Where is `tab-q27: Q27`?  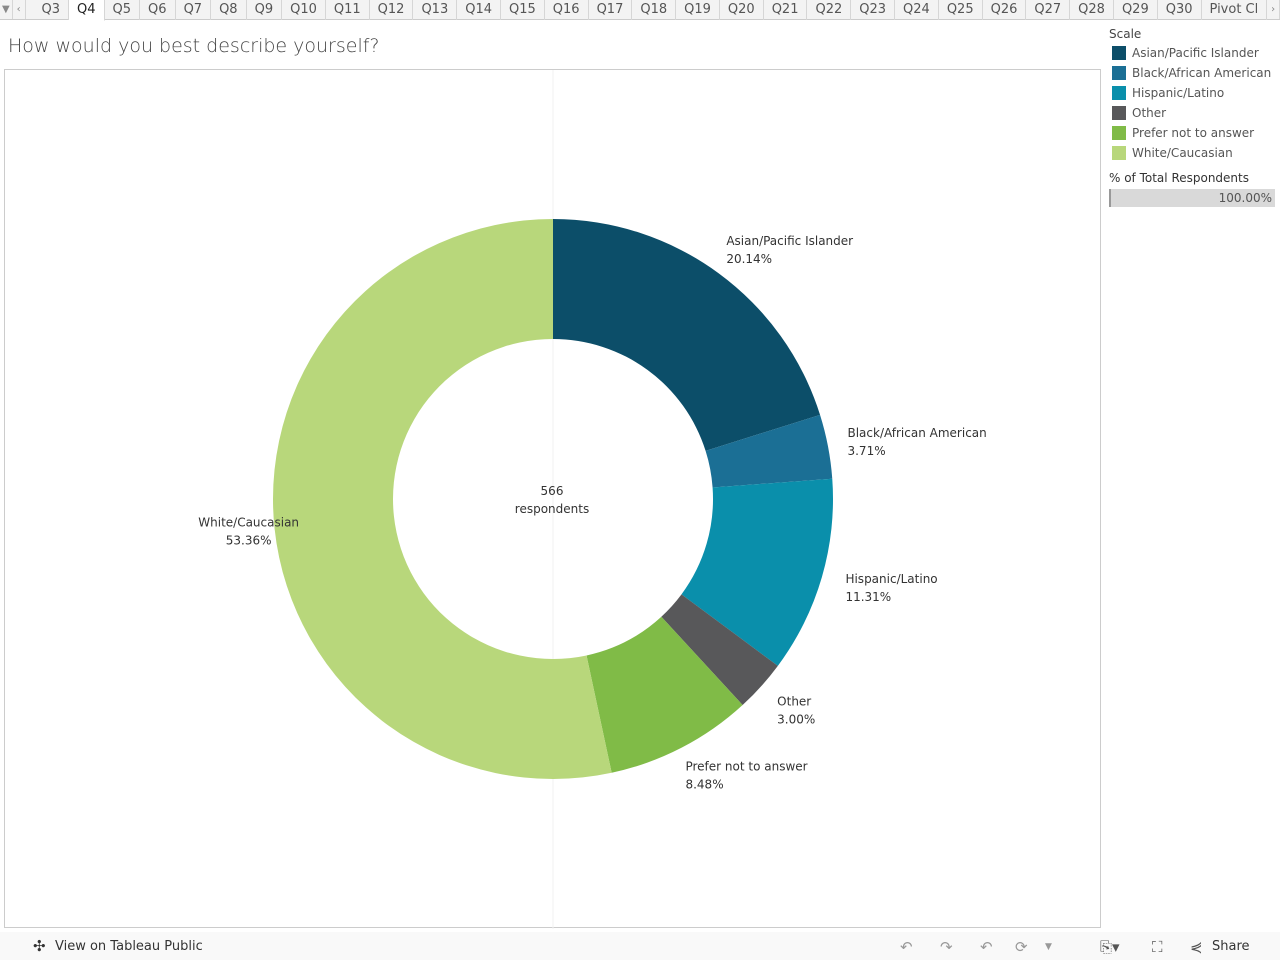
tab-q27: Q27 is located at coordinates (1048, 10).